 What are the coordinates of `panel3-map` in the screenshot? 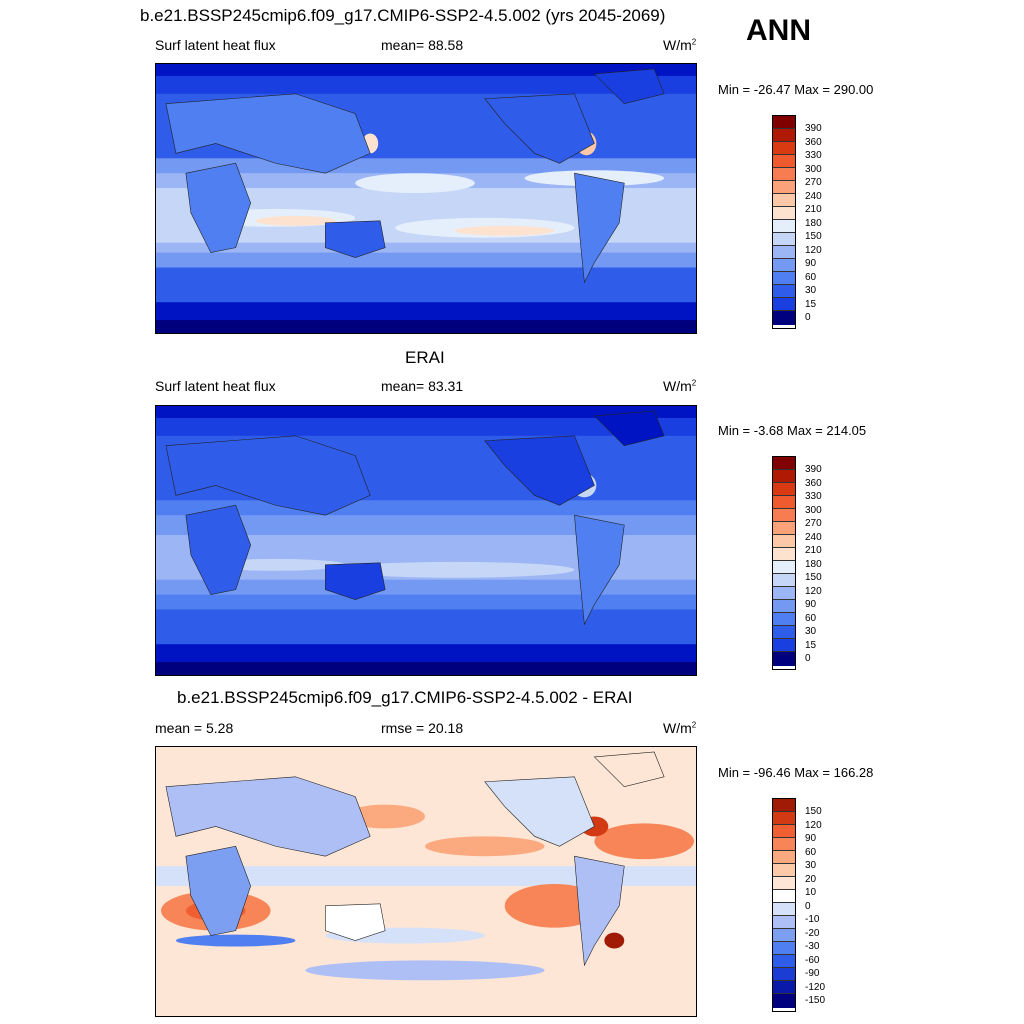 It's located at (426, 881).